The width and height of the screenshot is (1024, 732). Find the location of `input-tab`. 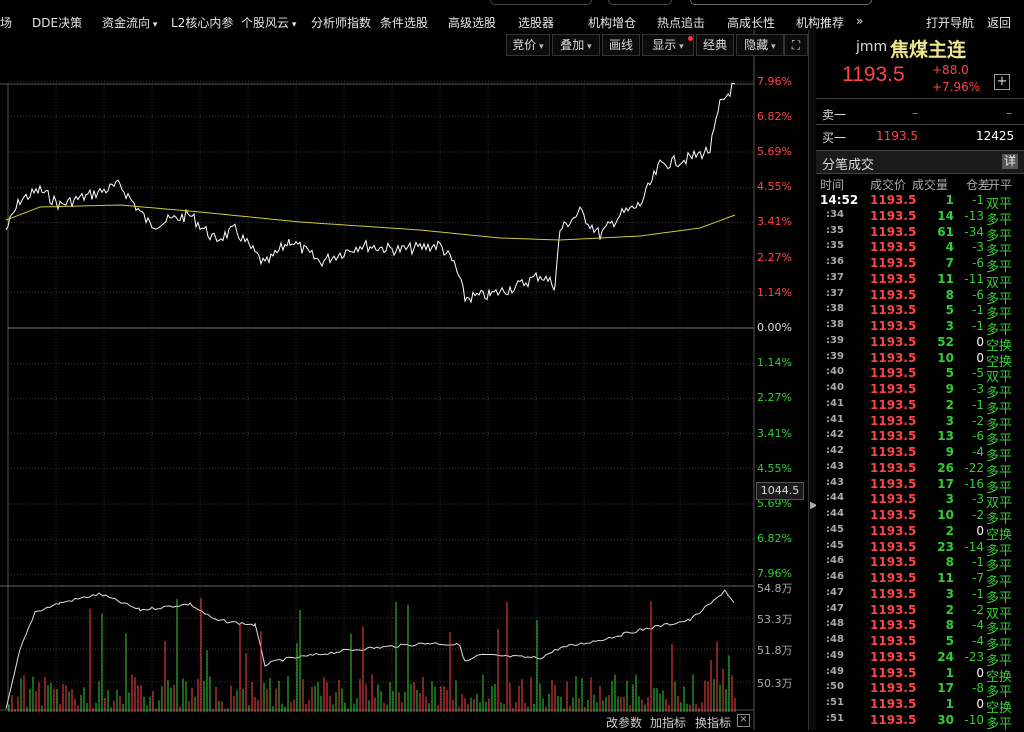

input-tab is located at coordinates (781, 2).